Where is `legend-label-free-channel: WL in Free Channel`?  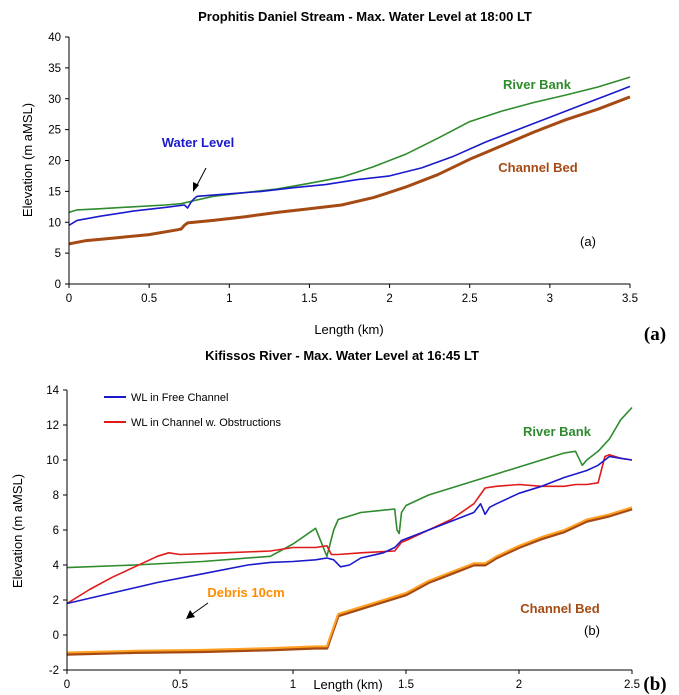
legend-label-free-channel: WL in Free Channel is located at coordinates (179, 398).